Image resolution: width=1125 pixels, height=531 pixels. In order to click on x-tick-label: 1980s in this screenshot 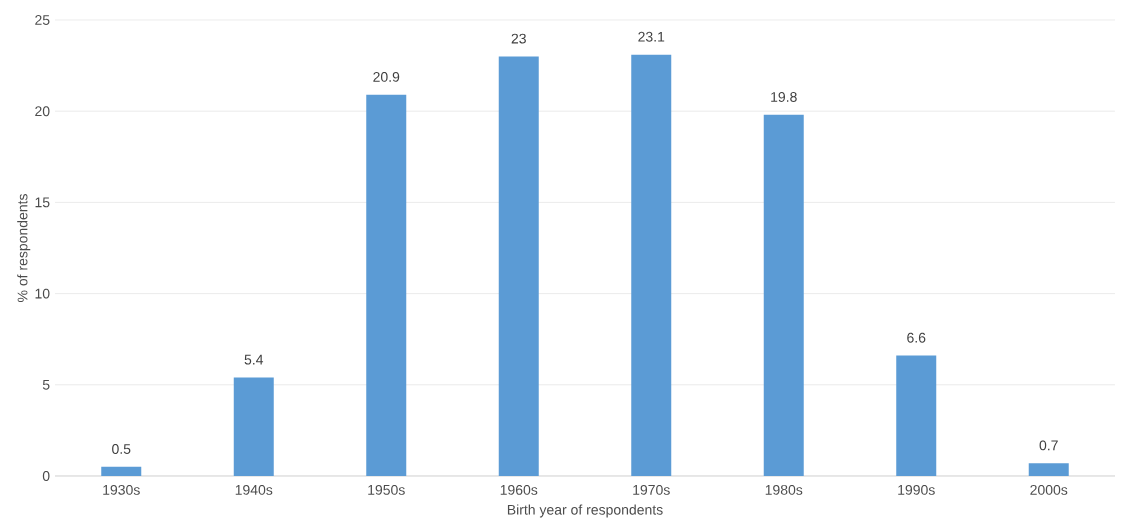, I will do `click(784, 489)`.